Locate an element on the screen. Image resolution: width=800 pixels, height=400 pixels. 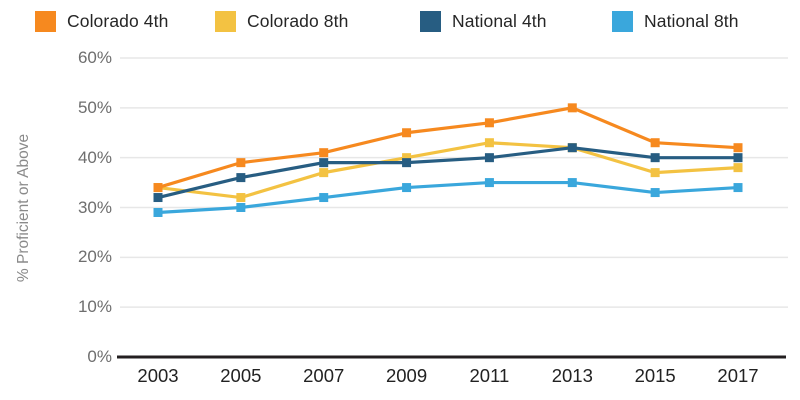
series-line-colorado-8th is located at coordinates (448, 170).